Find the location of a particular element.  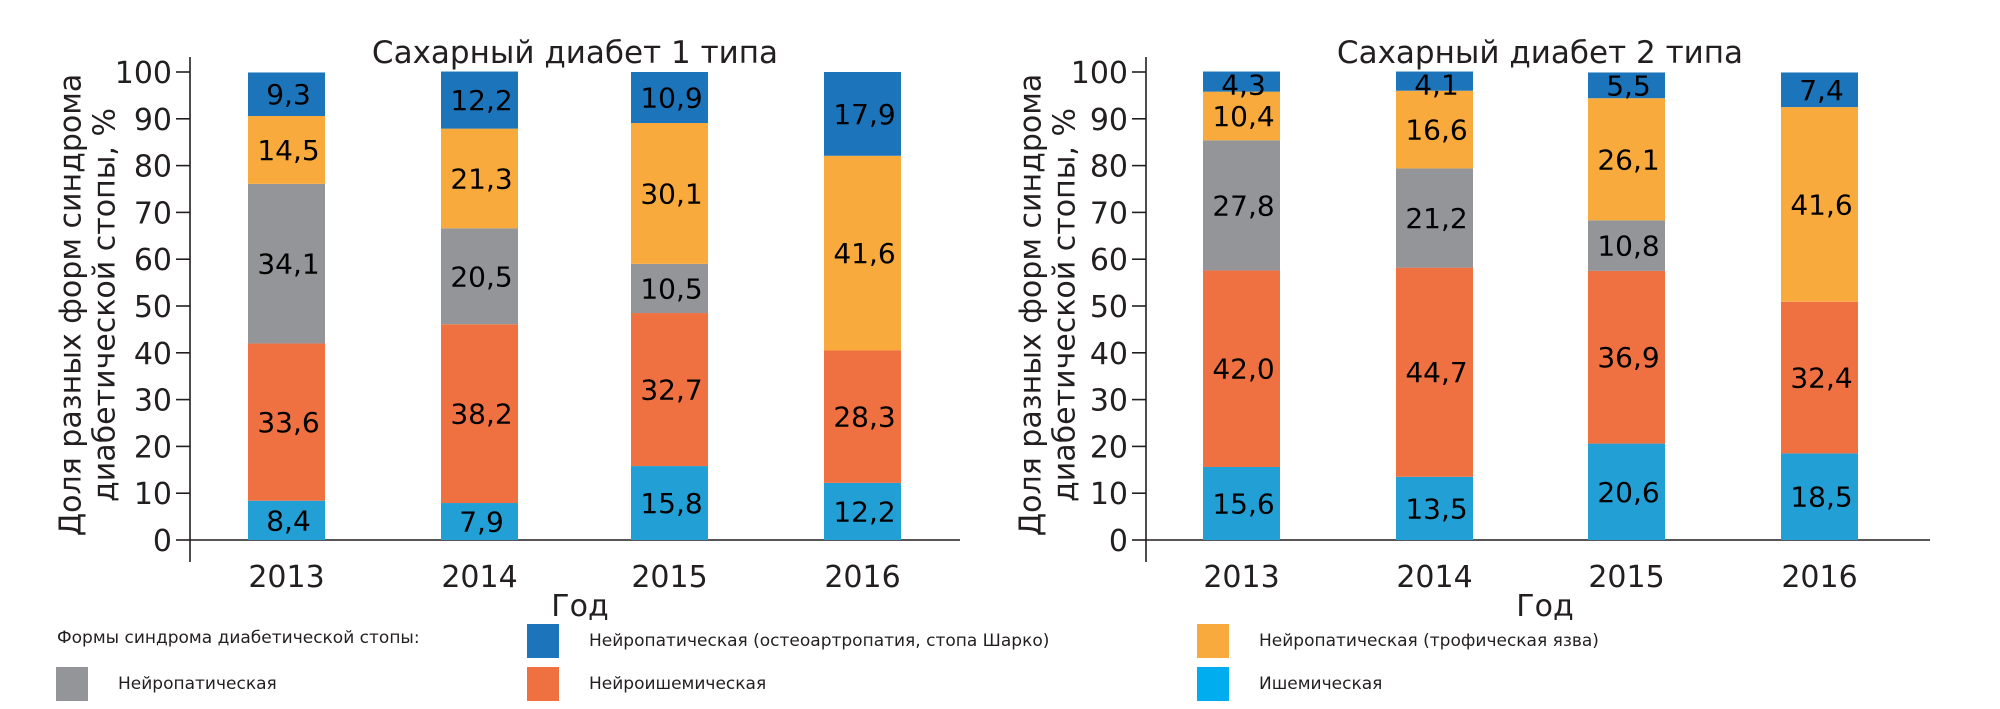

bar-segment-label: 7,4 is located at coordinates (1821, 90).